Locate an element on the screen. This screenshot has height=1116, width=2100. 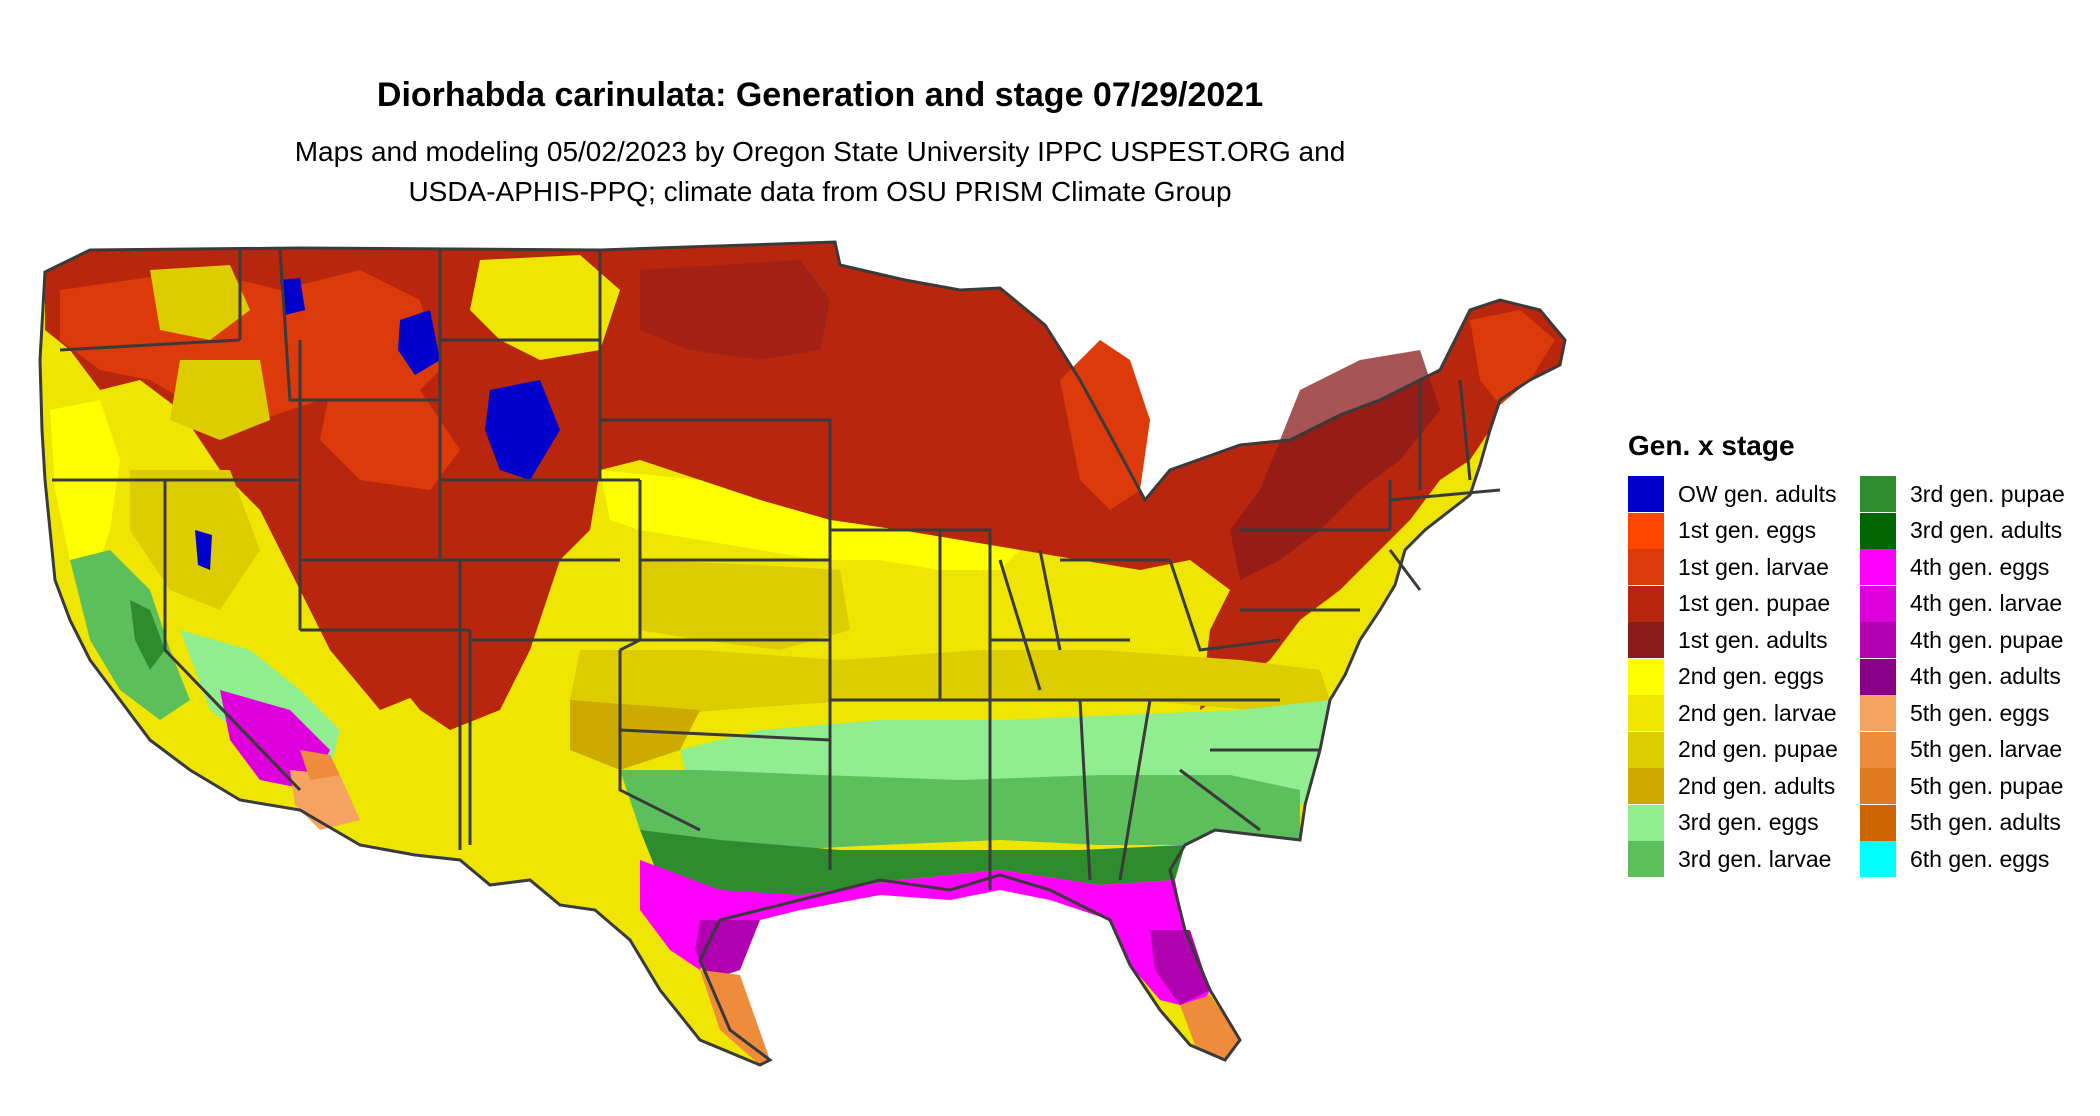
zone-3rd-gen-pupae is located at coordinates (912, 865).